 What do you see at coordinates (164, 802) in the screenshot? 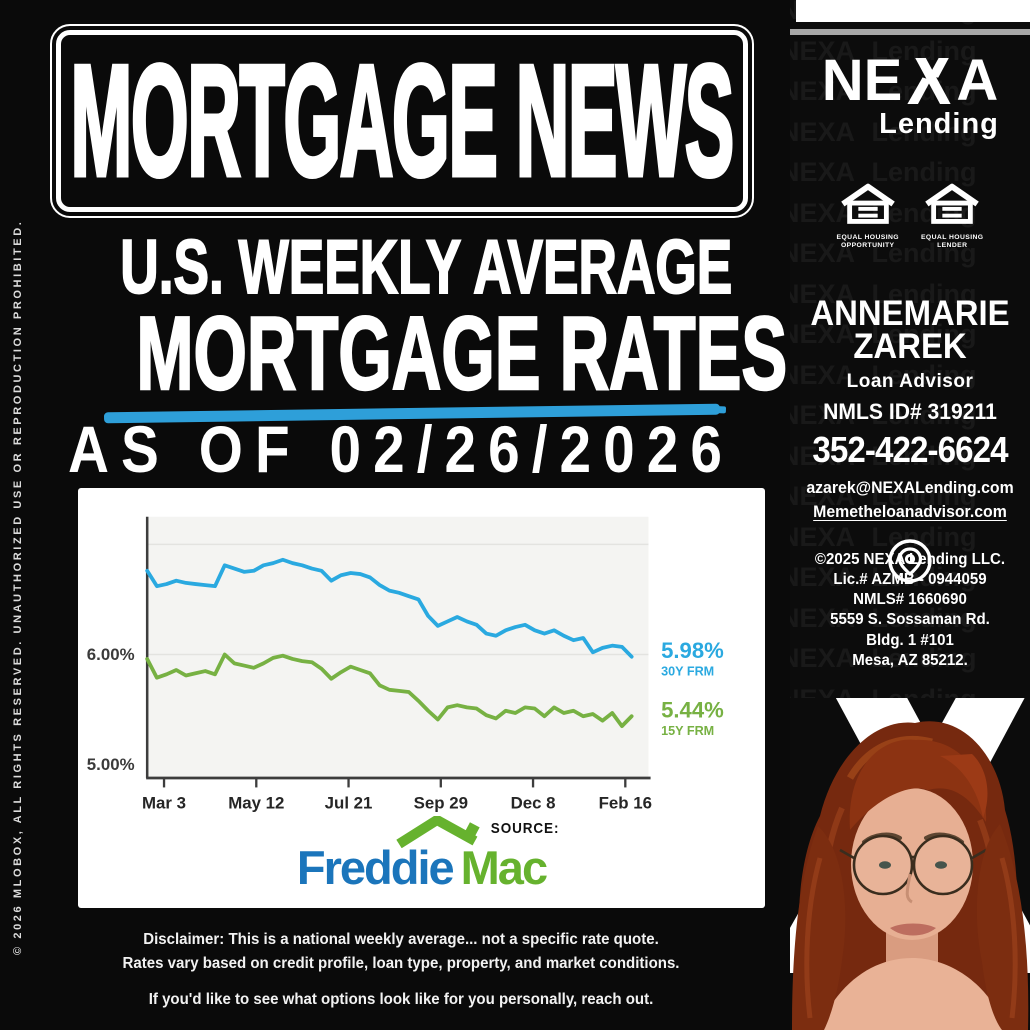
I see `svg-text: Mar 3` at bounding box center [164, 802].